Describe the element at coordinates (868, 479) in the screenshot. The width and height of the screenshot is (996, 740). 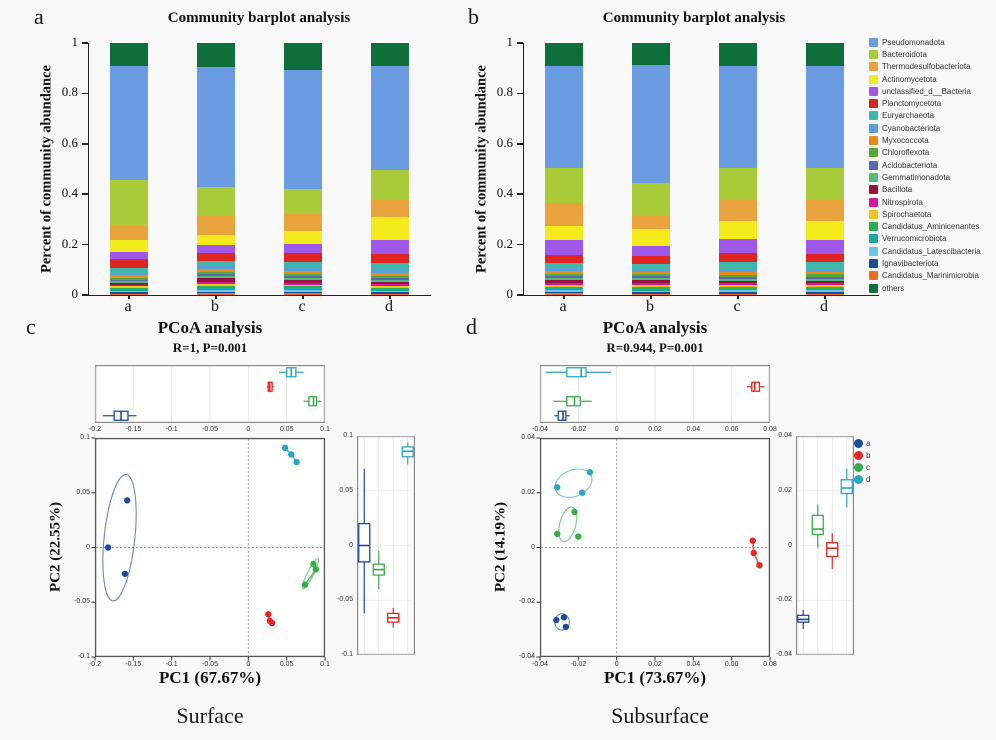
I see `group-legend-label: d` at that location.